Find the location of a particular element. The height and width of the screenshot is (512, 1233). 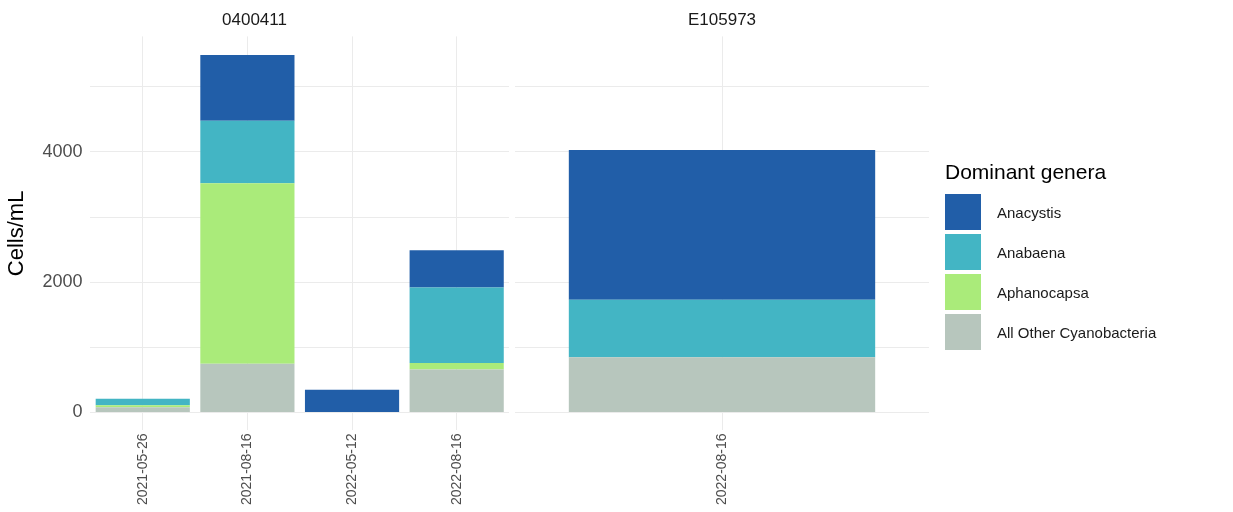

chart-title: E105973 is located at coordinates (722, 19).